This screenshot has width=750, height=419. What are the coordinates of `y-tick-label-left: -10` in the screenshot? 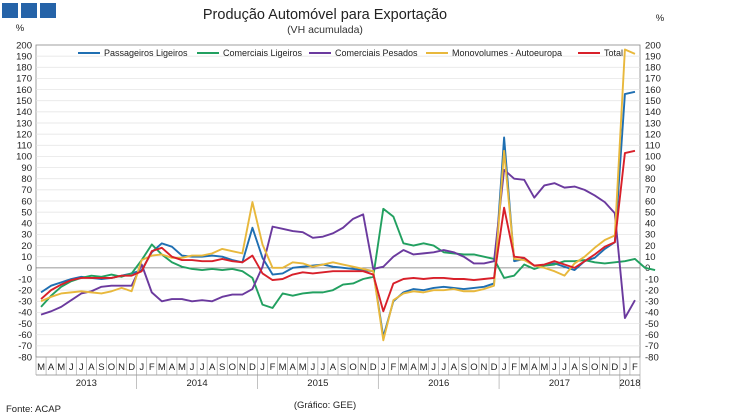 It's located at (25, 279).